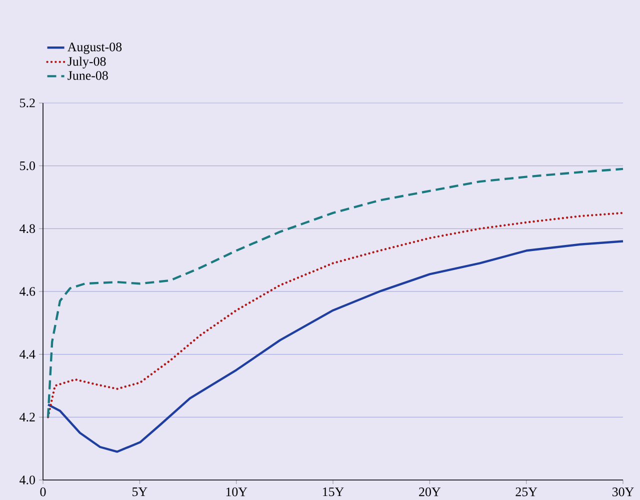  I want to click on y-tick-label: 4.4, so click(28, 354).